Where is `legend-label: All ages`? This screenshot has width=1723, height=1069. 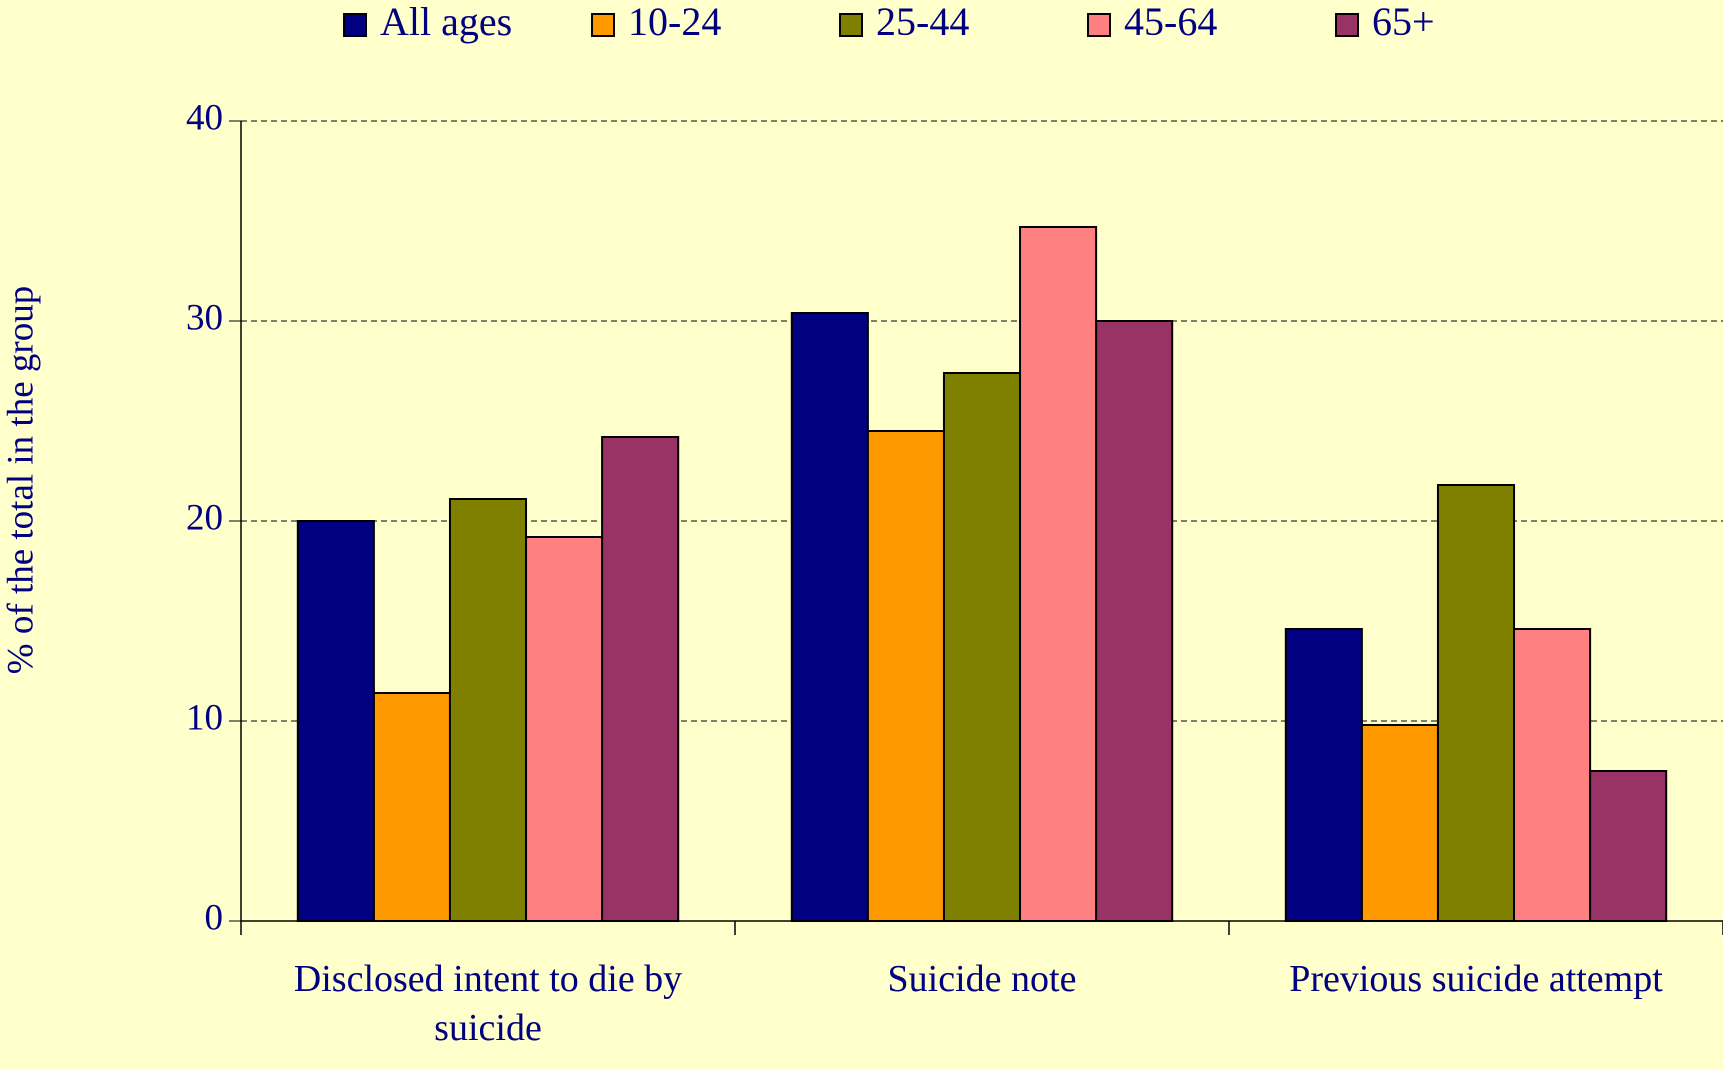
legend-label: All ages is located at coordinates (446, 22).